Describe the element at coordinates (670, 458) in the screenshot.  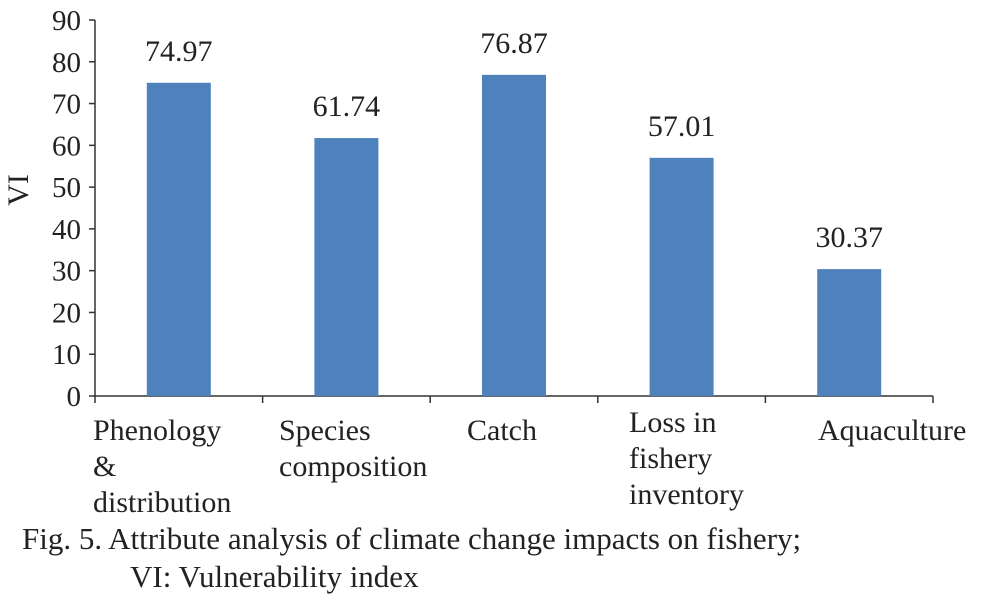
I see `category-label-line: fishery` at that location.